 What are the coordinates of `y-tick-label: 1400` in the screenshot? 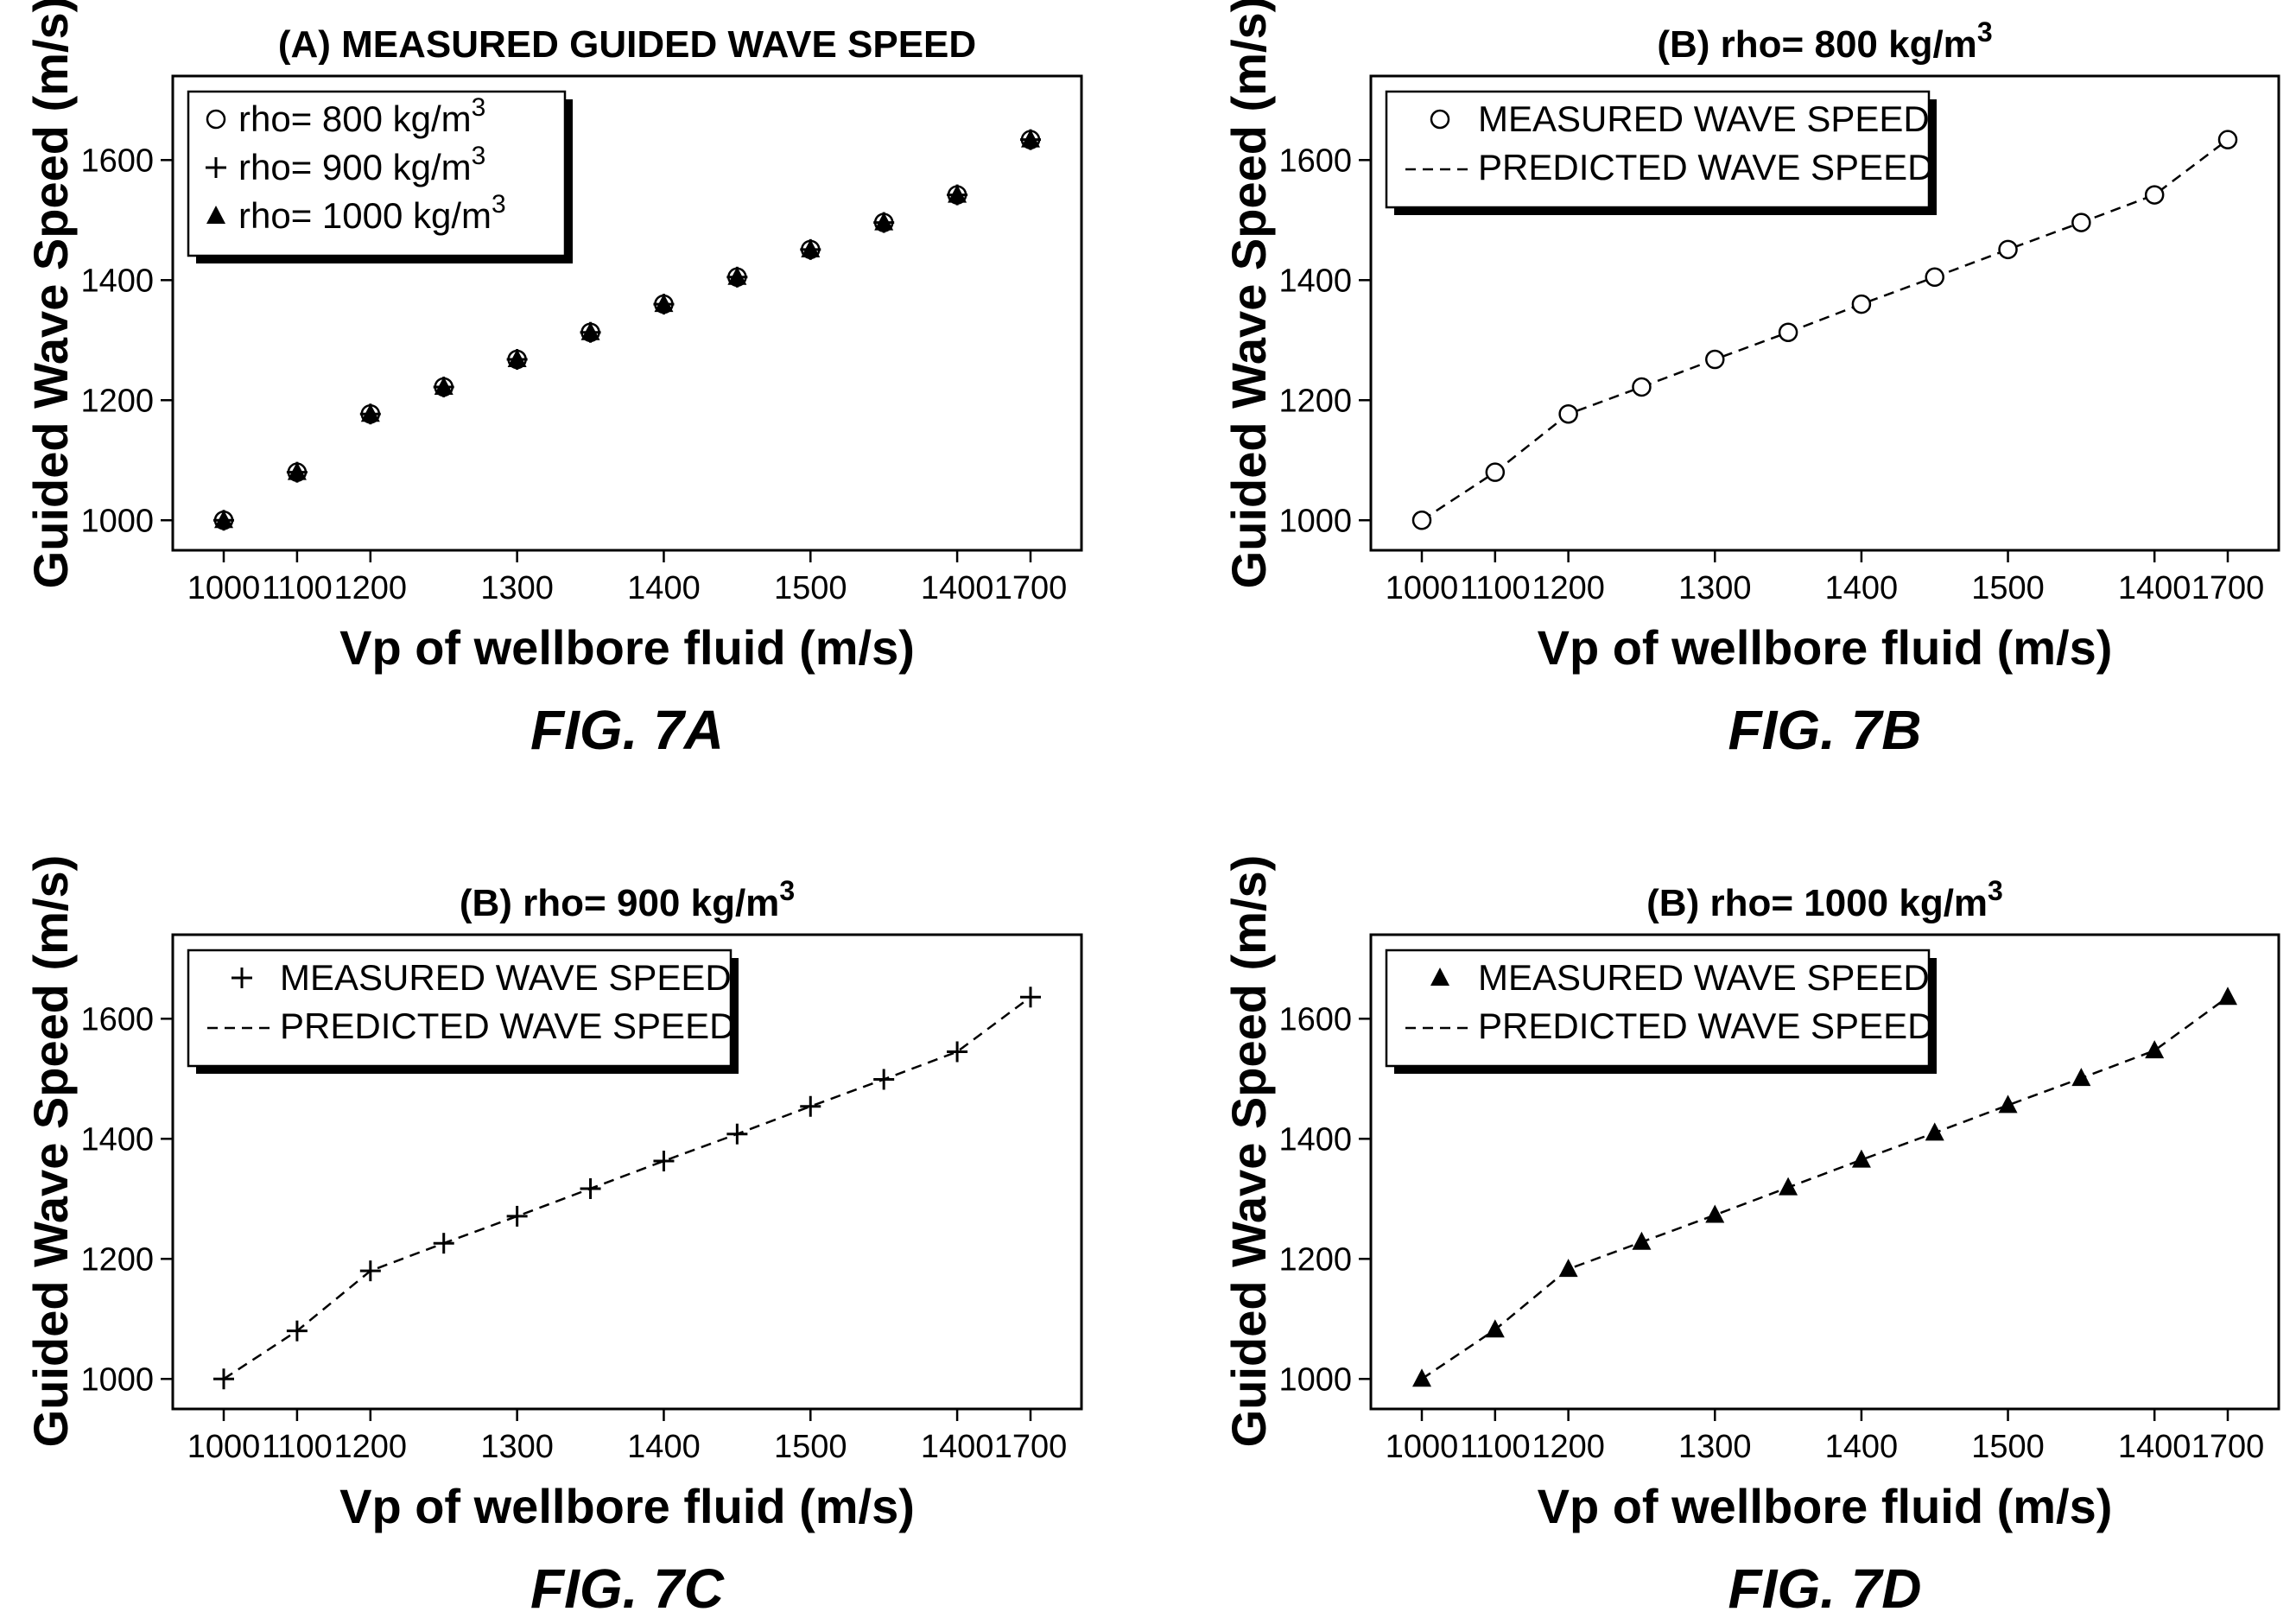 It's located at (1315, 281).